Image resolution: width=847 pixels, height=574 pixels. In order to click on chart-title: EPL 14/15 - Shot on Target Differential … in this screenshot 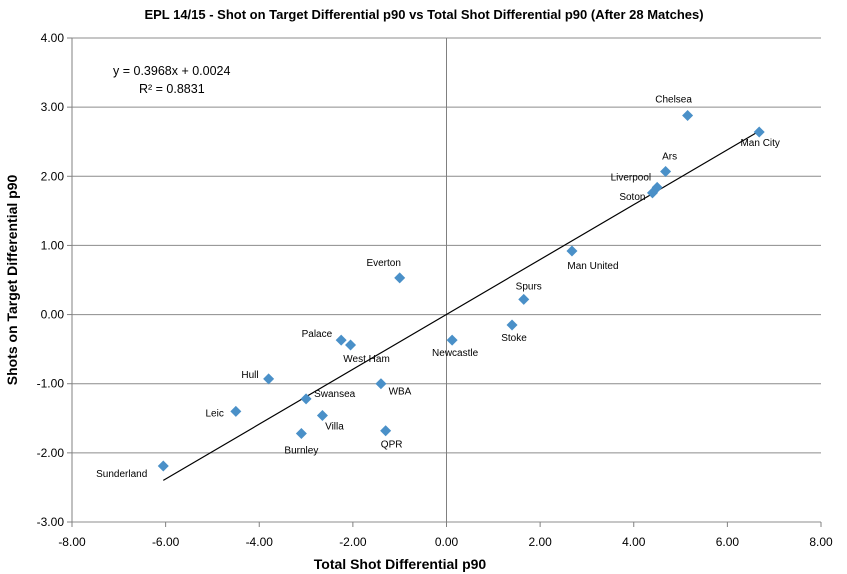, I will do `click(423, 14)`.